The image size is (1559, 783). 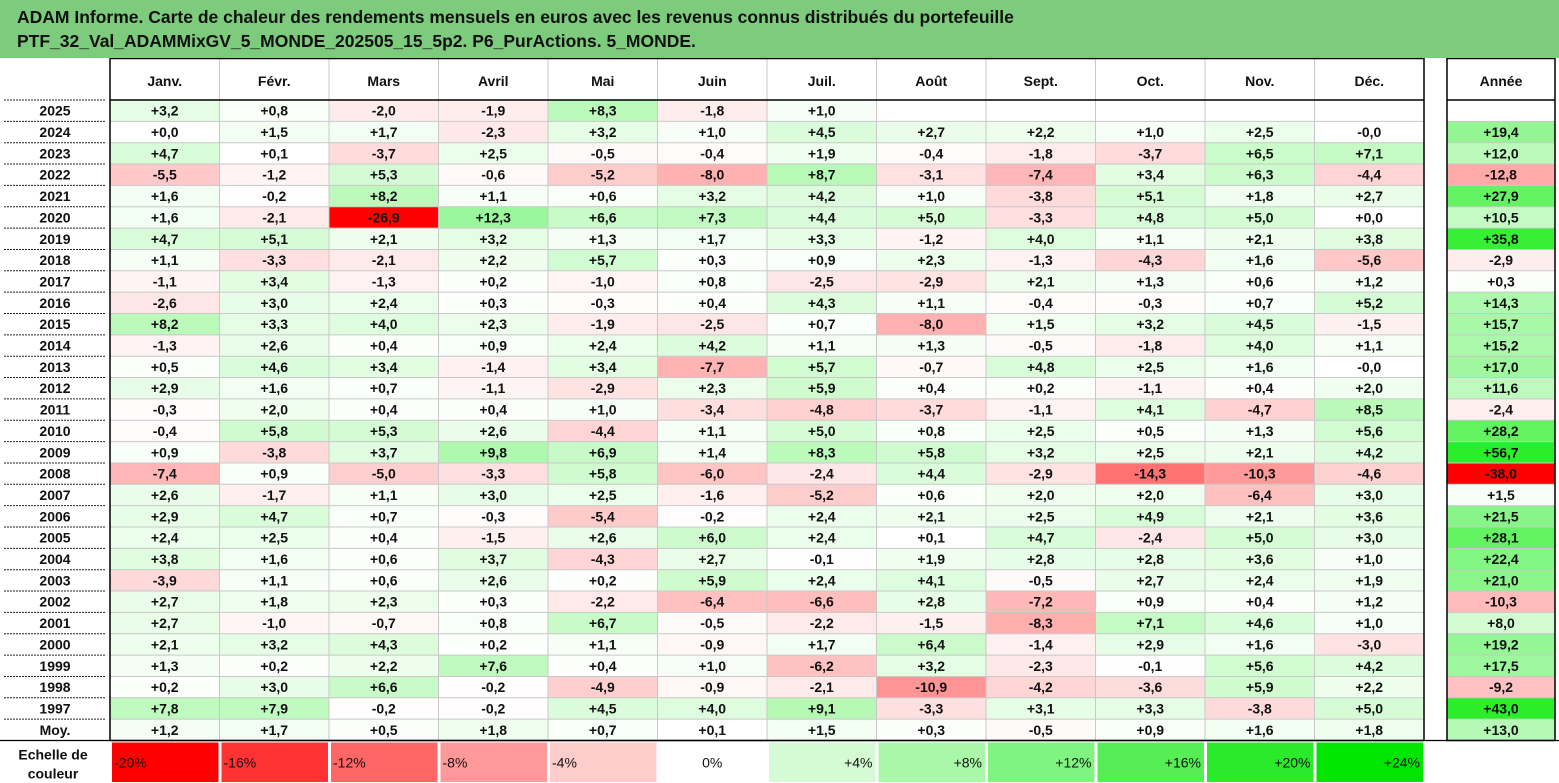 I want to click on month-value: +2,4, so click(x=165, y=538).